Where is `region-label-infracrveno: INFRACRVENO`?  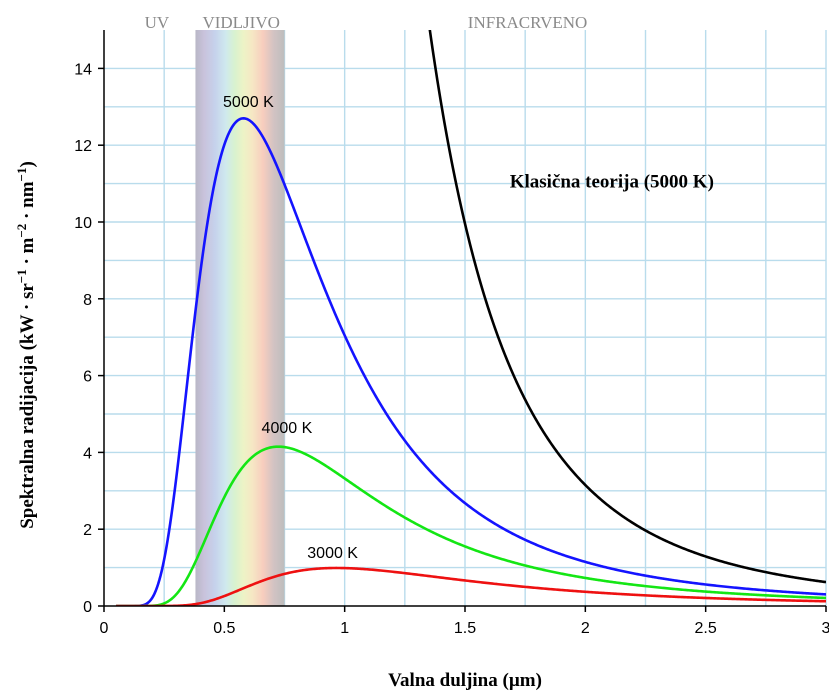
region-label-infracrveno: INFRACRVENO is located at coordinates (528, 22).